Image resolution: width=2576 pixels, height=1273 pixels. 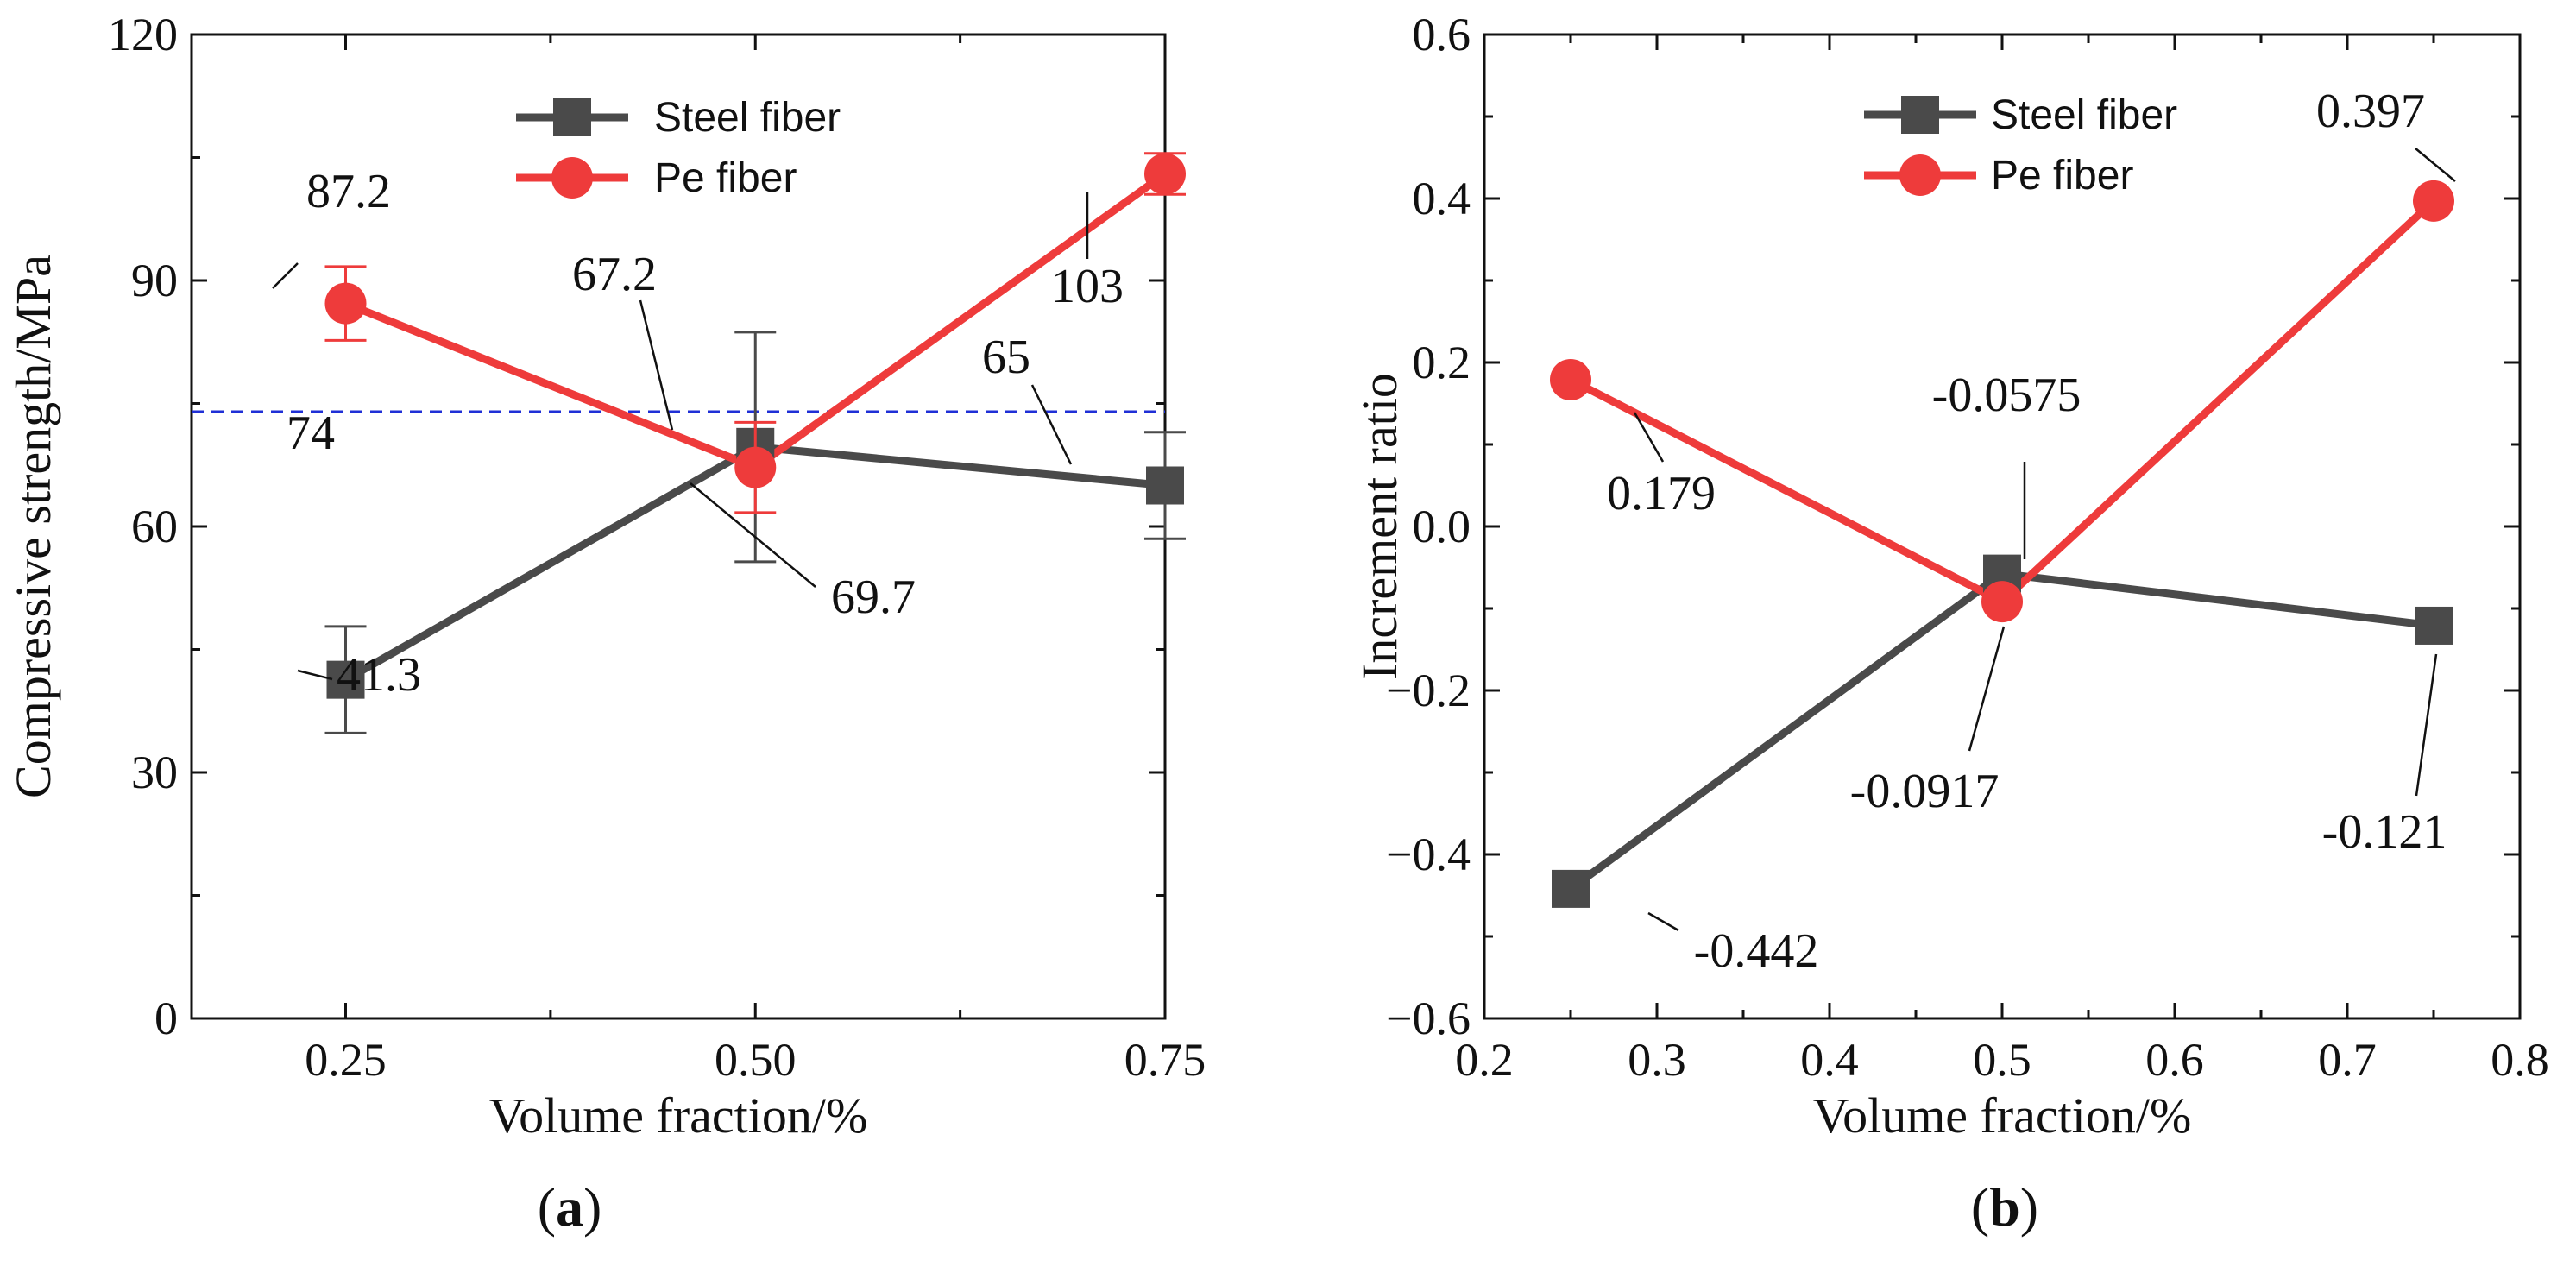 I want to click on x-tick-label: 0.4, so click(x=1830, y=1060).